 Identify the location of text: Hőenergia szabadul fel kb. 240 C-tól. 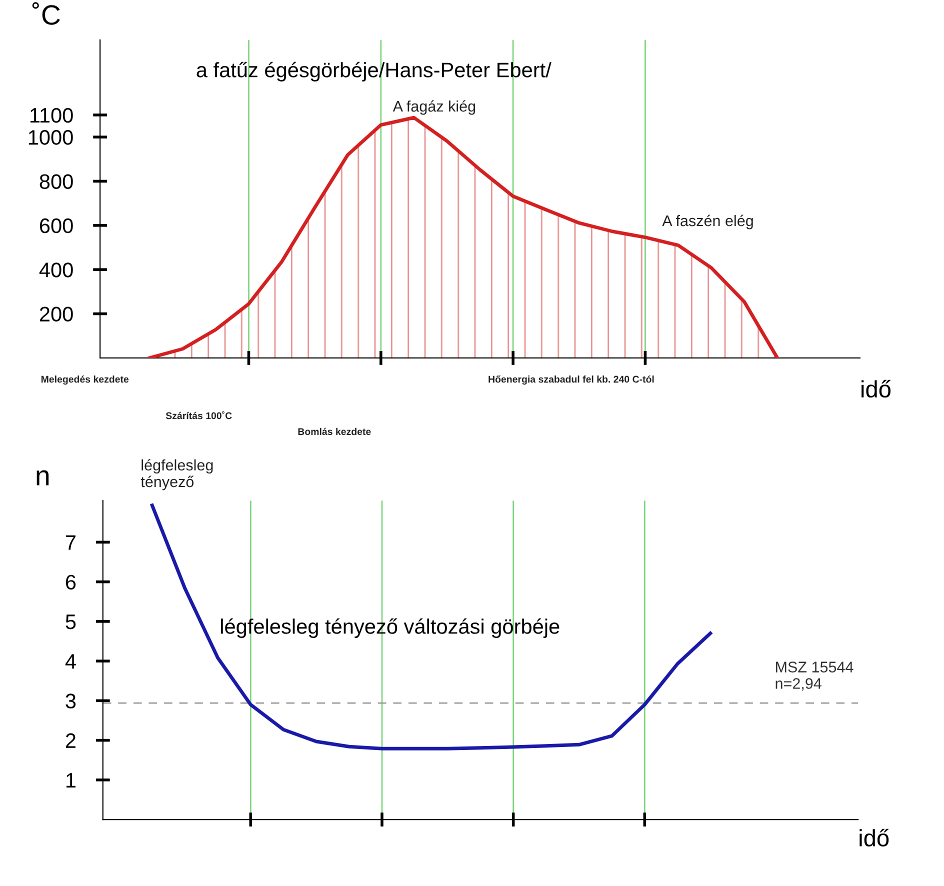
(571, 380).